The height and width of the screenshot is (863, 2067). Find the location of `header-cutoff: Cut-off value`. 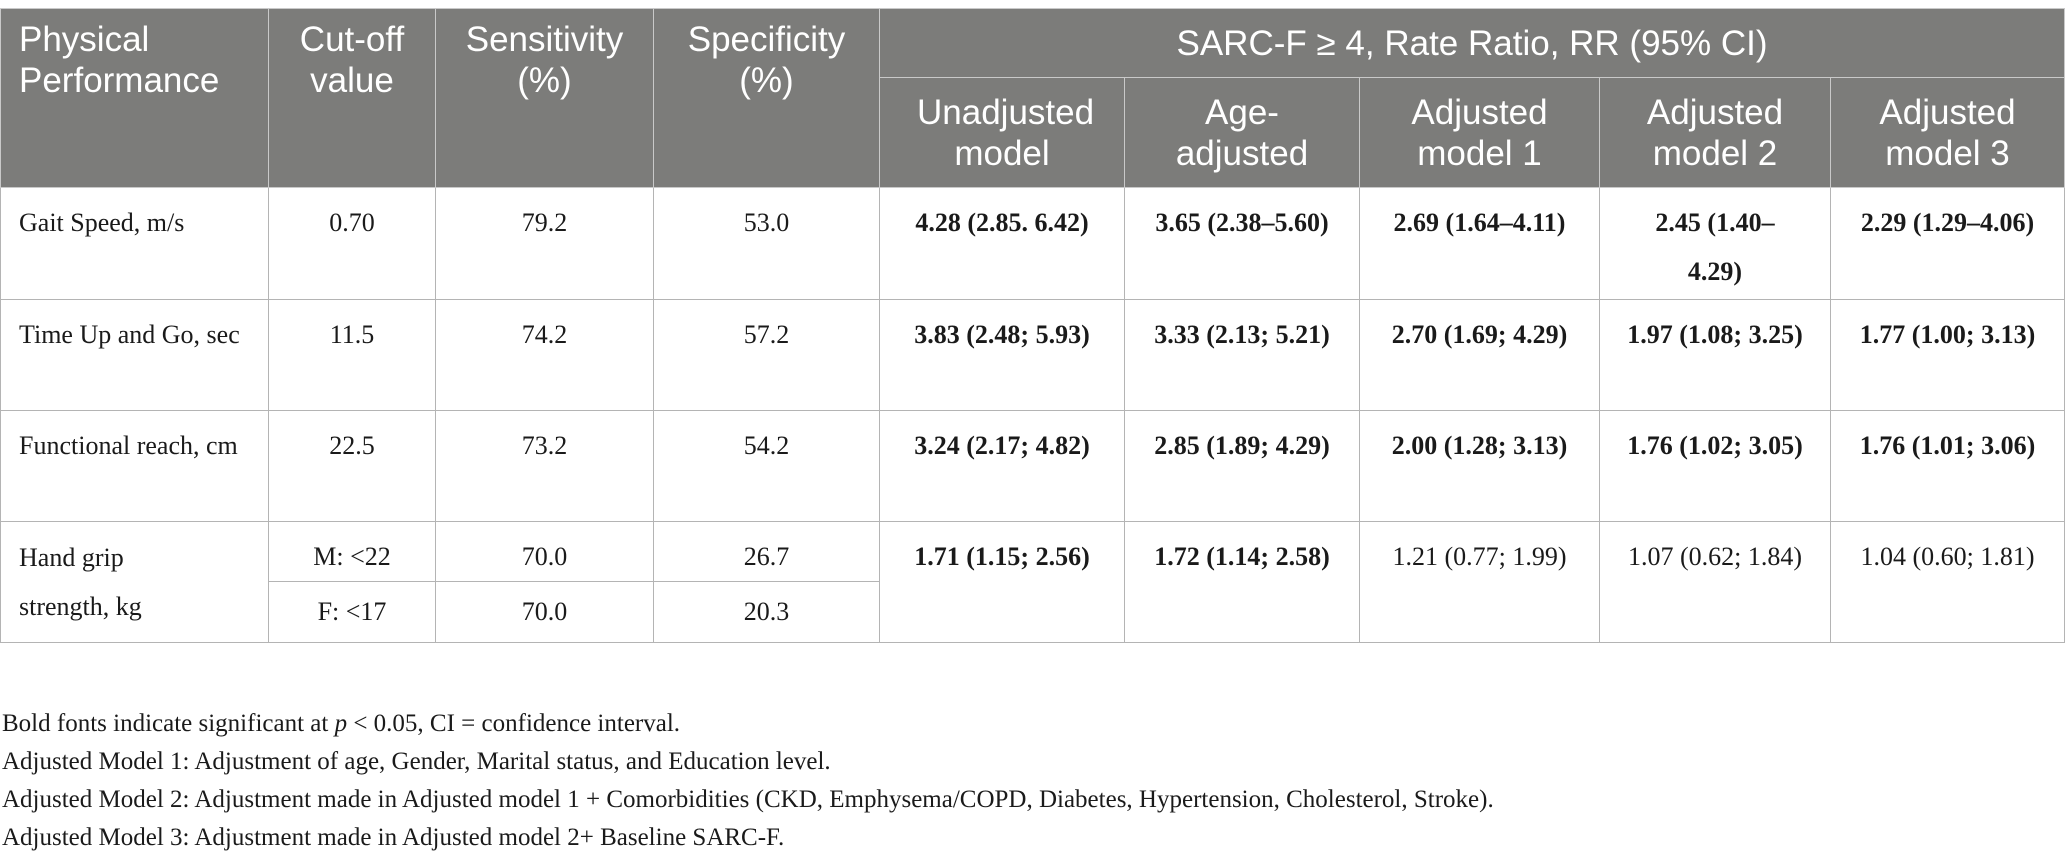

header-cutoff: Cut-off value is located at coordinates (352, 98).